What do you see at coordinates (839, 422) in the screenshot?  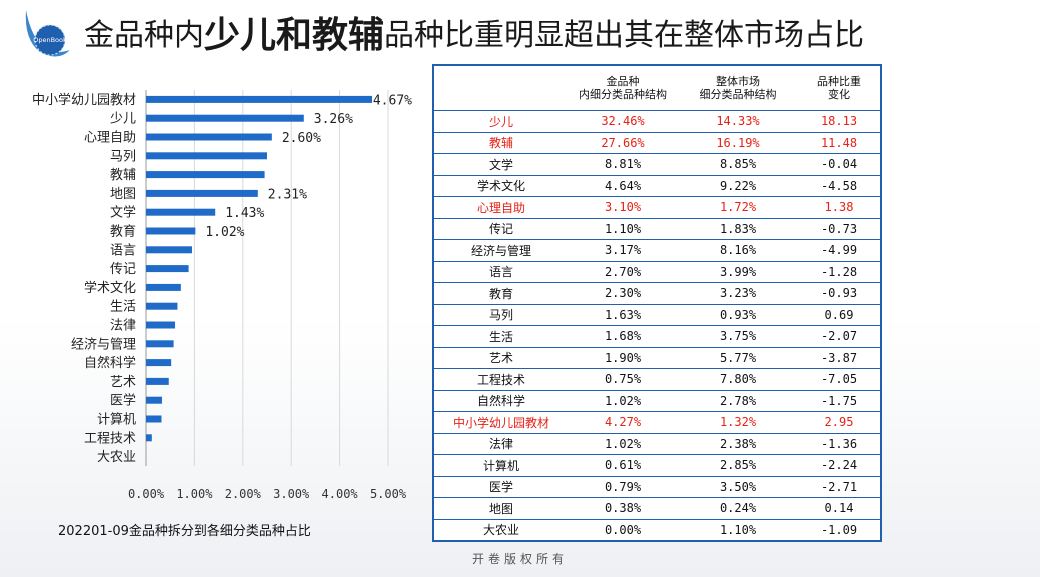 I see `cell-change: 2.95` at bounding box center [839, 422].